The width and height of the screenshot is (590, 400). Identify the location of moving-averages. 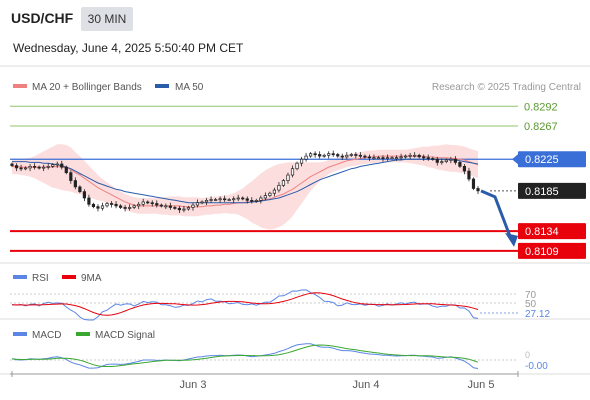
(245, 181).